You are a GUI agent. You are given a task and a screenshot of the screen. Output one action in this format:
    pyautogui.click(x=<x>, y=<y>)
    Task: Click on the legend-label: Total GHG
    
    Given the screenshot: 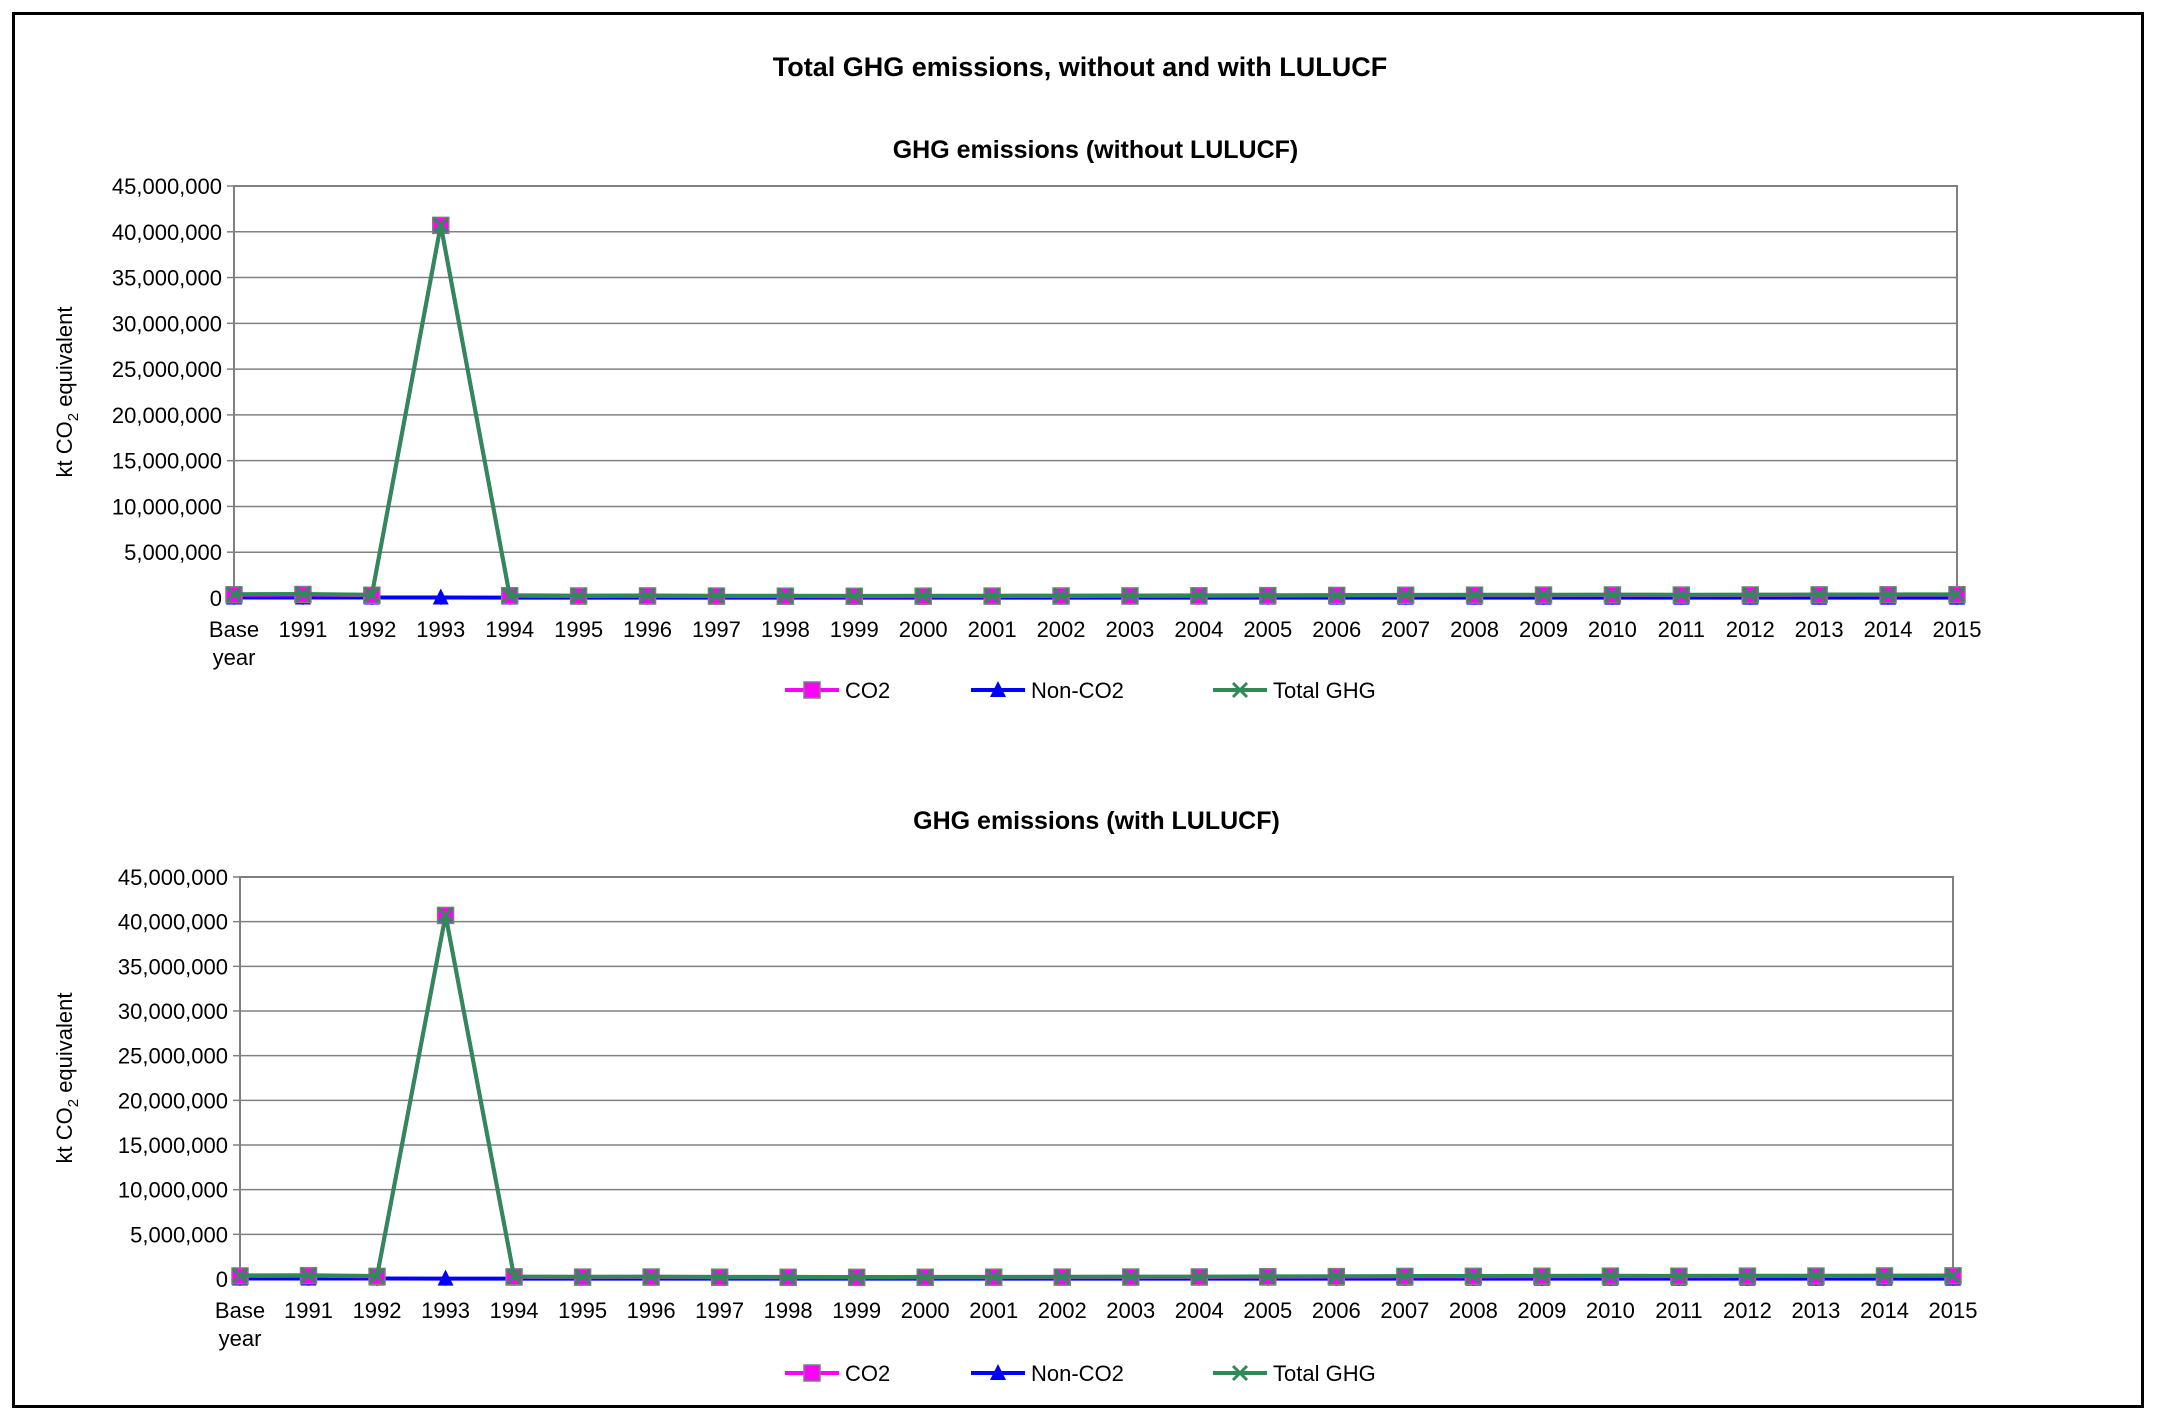 What is the action you would take?
    pyautogui.click(x=1324, y=1373)
    